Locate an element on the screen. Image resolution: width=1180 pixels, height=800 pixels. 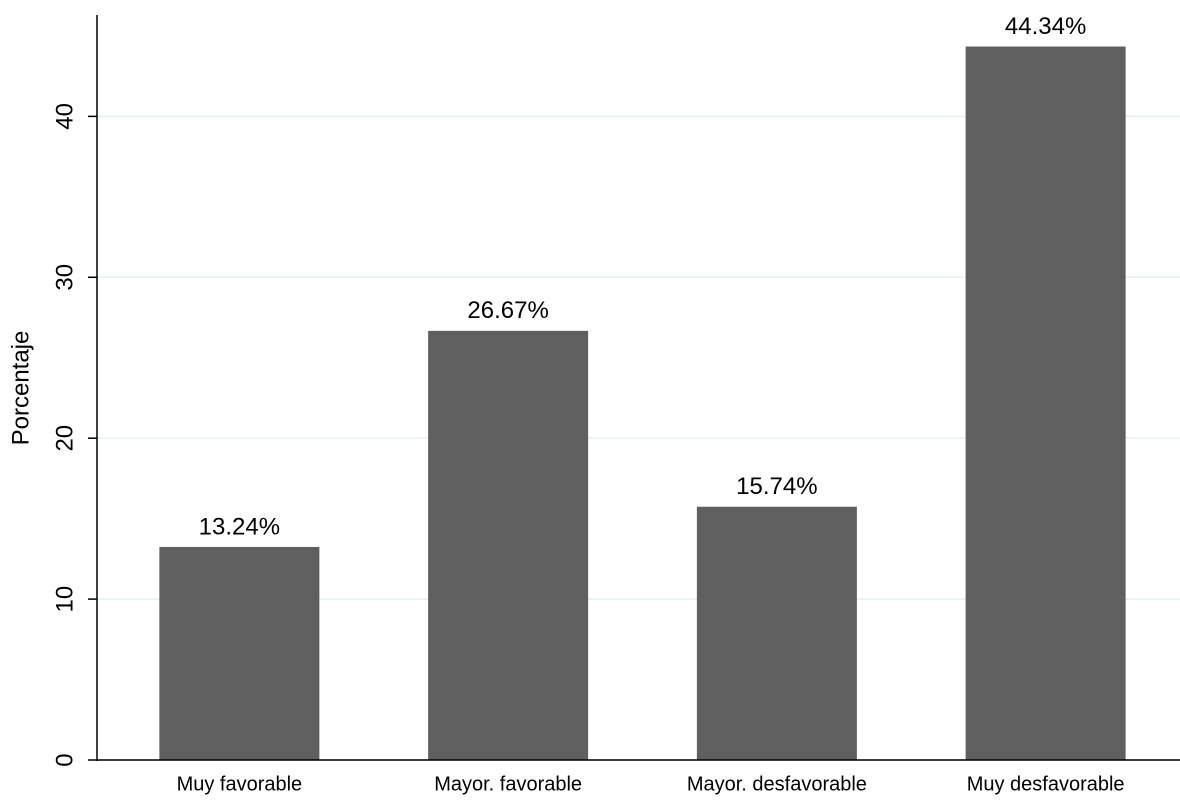
x-tick-label: Muy favorable is located at coordinates (240, 784).